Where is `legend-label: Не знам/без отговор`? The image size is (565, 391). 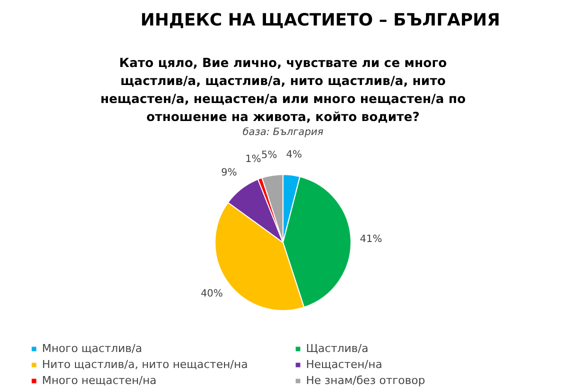 legend-label: Не знам/без отговор is located at coordinates (366, 380).